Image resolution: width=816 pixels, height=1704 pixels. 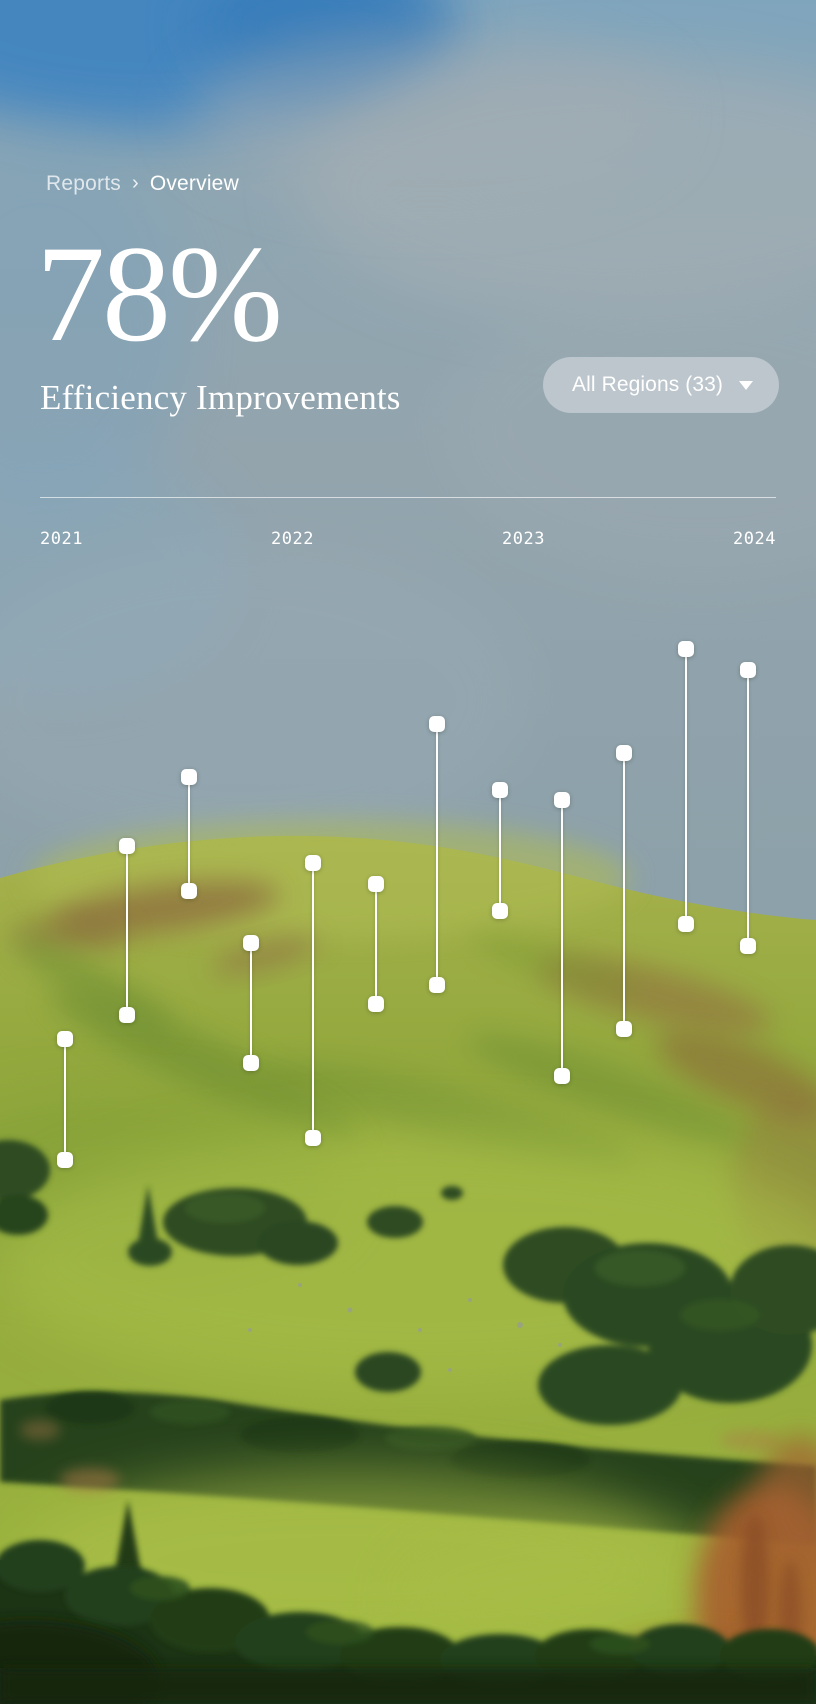 What do you see at coordinates (61, 539) in the screenshot?
I see `year-label-2021: 2021` at bounding box center [61, 539].